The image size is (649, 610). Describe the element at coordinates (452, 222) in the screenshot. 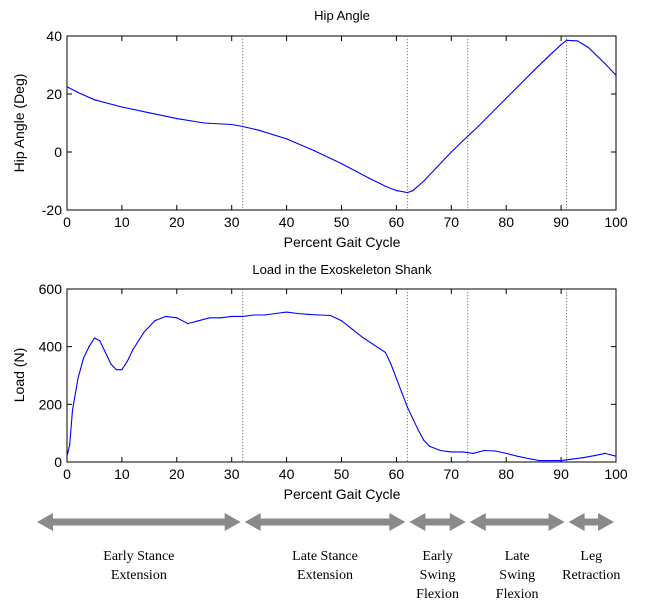

I see `x-tick-label: 70` at that location.